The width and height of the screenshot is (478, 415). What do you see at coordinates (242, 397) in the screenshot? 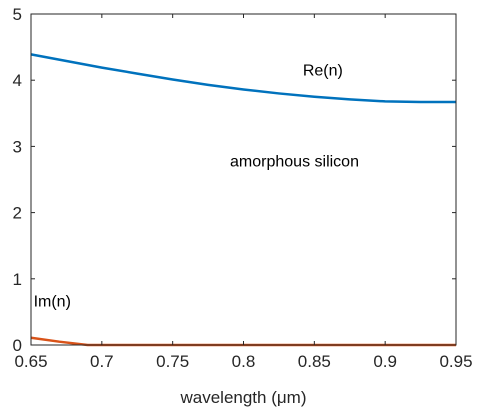
I see `x-axis-label: wavelength (μm)` at bounding box center [242, 397].